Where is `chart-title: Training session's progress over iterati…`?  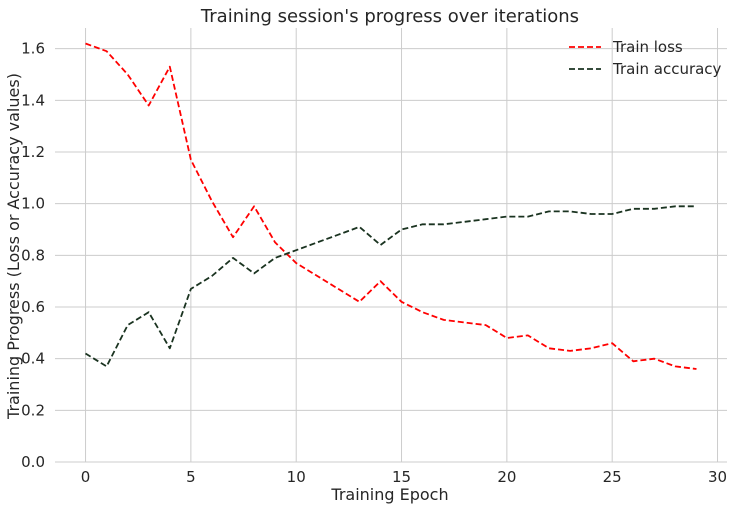 chart-title: Training session's progress over iterati… is located at coordinates (389, 16).